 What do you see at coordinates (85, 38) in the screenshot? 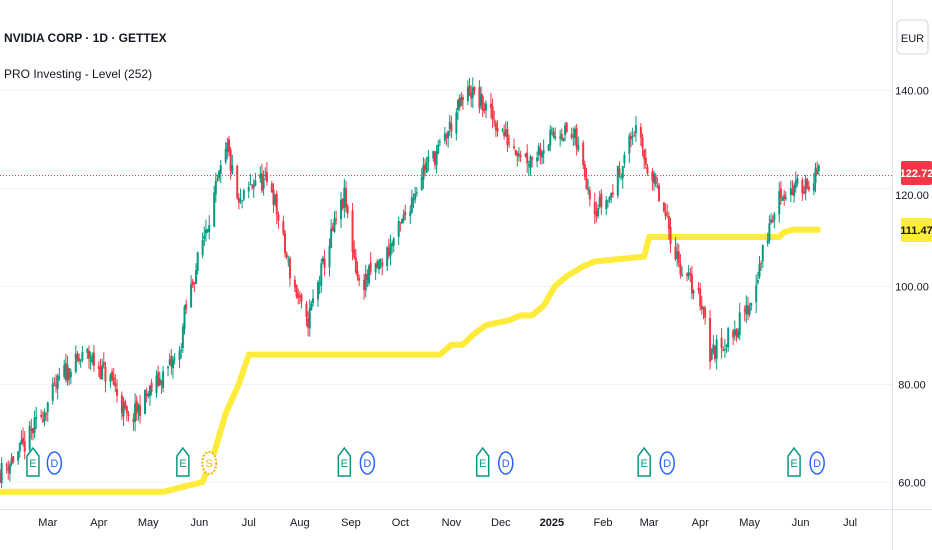
I see `symbol-title: NVIDIA CORP · 1D · GETTEX` at bounding box center [85, 38].